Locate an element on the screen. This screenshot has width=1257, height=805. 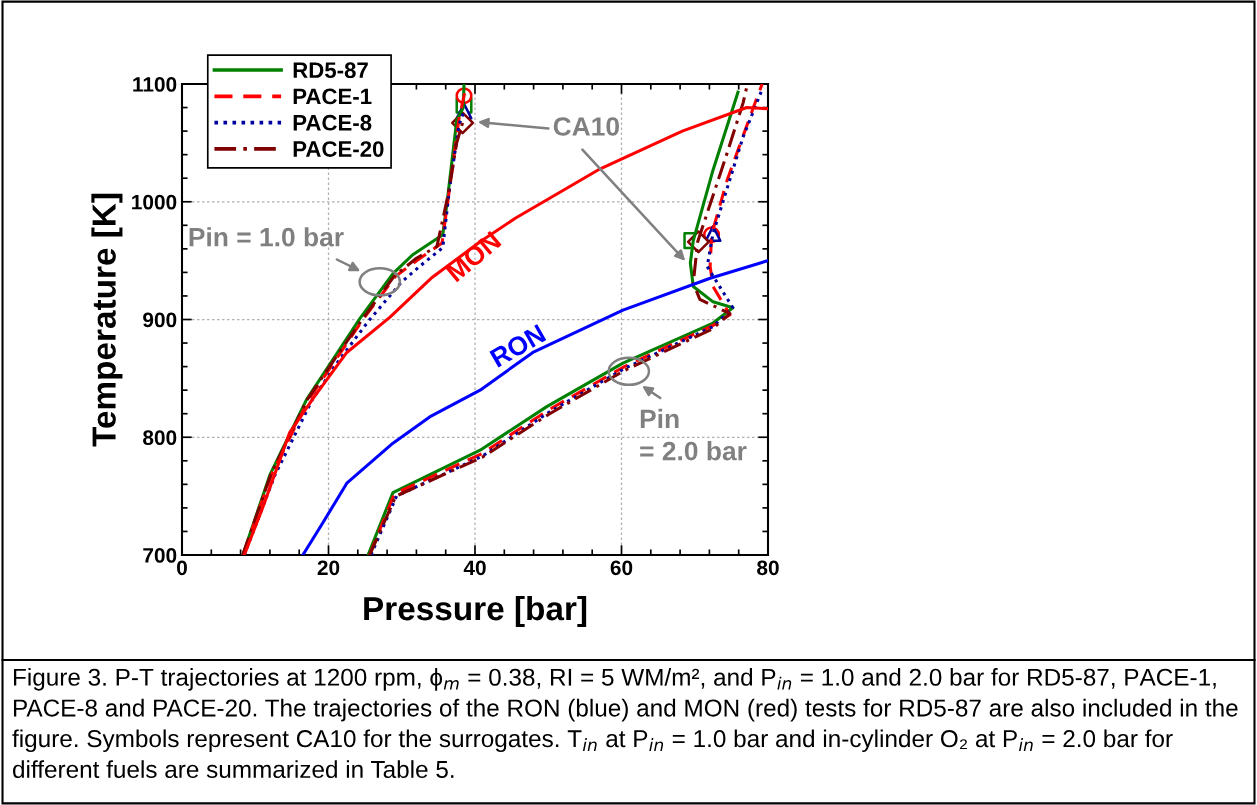
text: Figure 3. P-T trajectories at 1200 rpm, ϕ$_{m}$ = 0.38, RI = 5 WM/m², and P$_{in}$ = 1.0 and 2.0 bar for RD5-87, PACE-1, PACE-8 and PACE-20. The trajectories of the RON (blue) and MON (red) tests for RD5-87 are also included in the figure. Symbols represent CA10 for the surrogates. T$_{in}$ at P$_{in}$ = 1.0 bar and in-cylinder O₂ at P$_{in}$ = 2.0 bar for different fuels are summarized in Table 5. is located at coordinates (625, 723).